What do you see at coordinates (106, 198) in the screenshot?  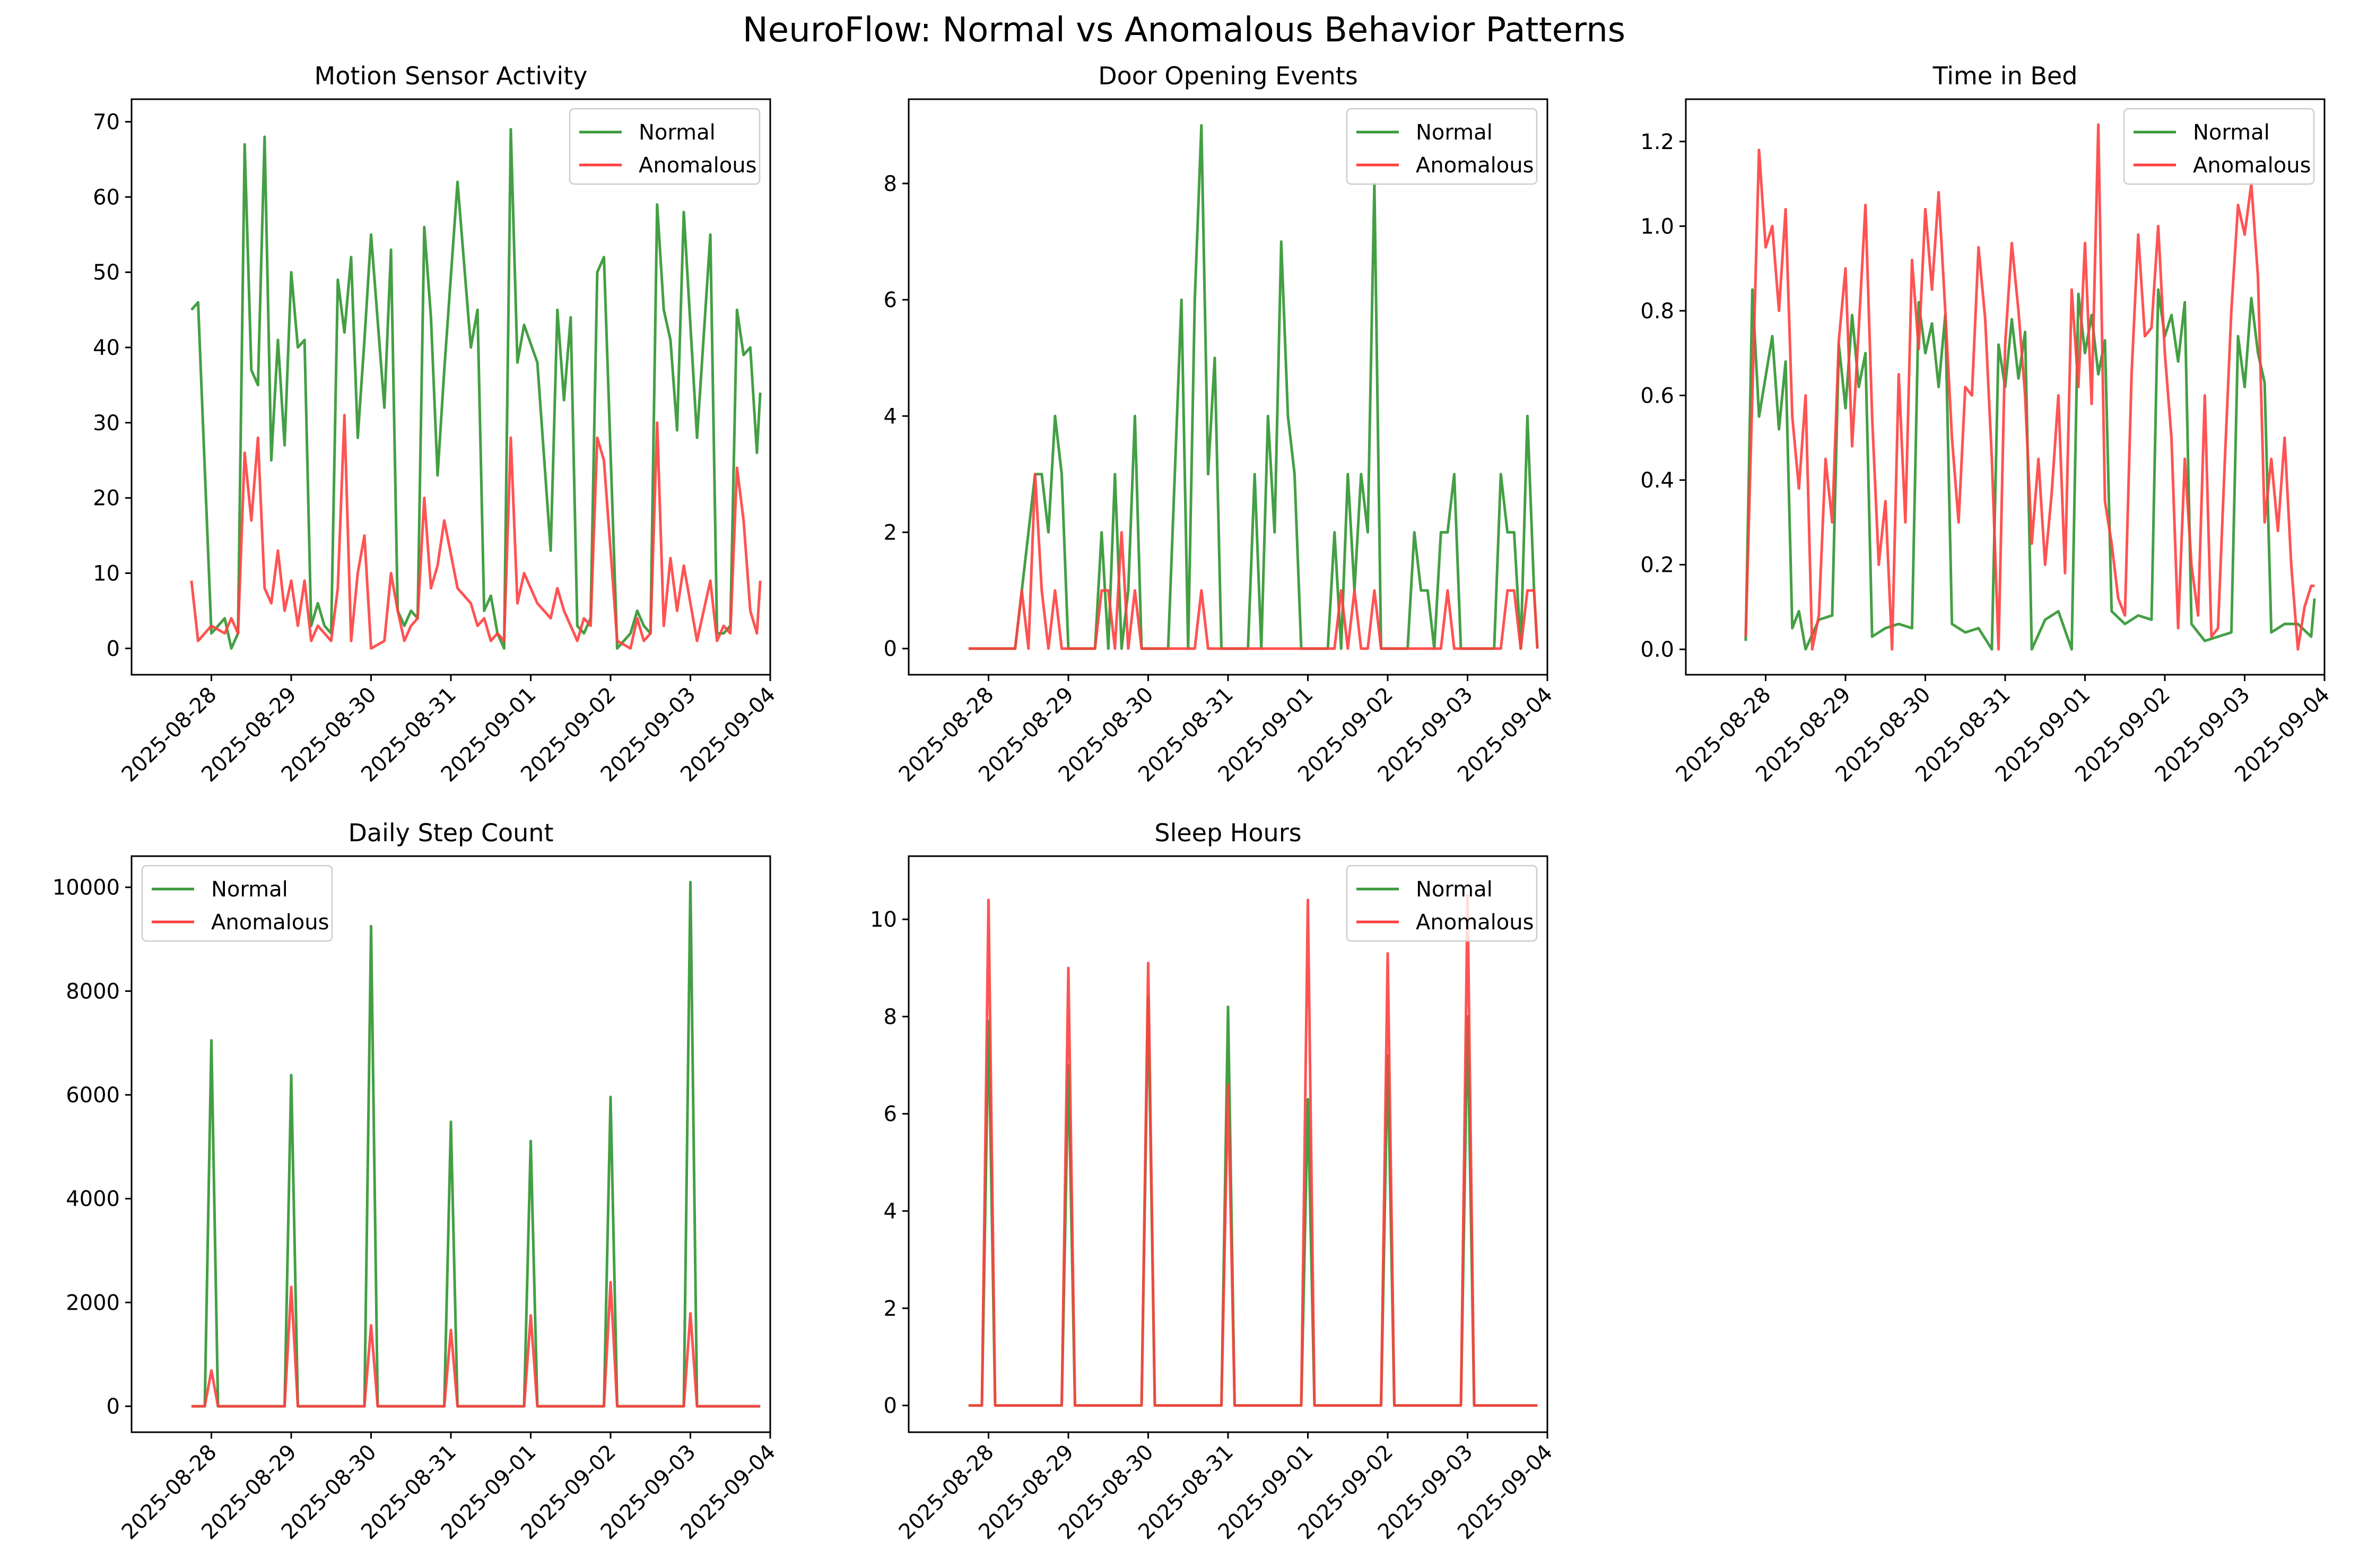 I see `y-tick-label: 60` at bounding box center [106, 198].